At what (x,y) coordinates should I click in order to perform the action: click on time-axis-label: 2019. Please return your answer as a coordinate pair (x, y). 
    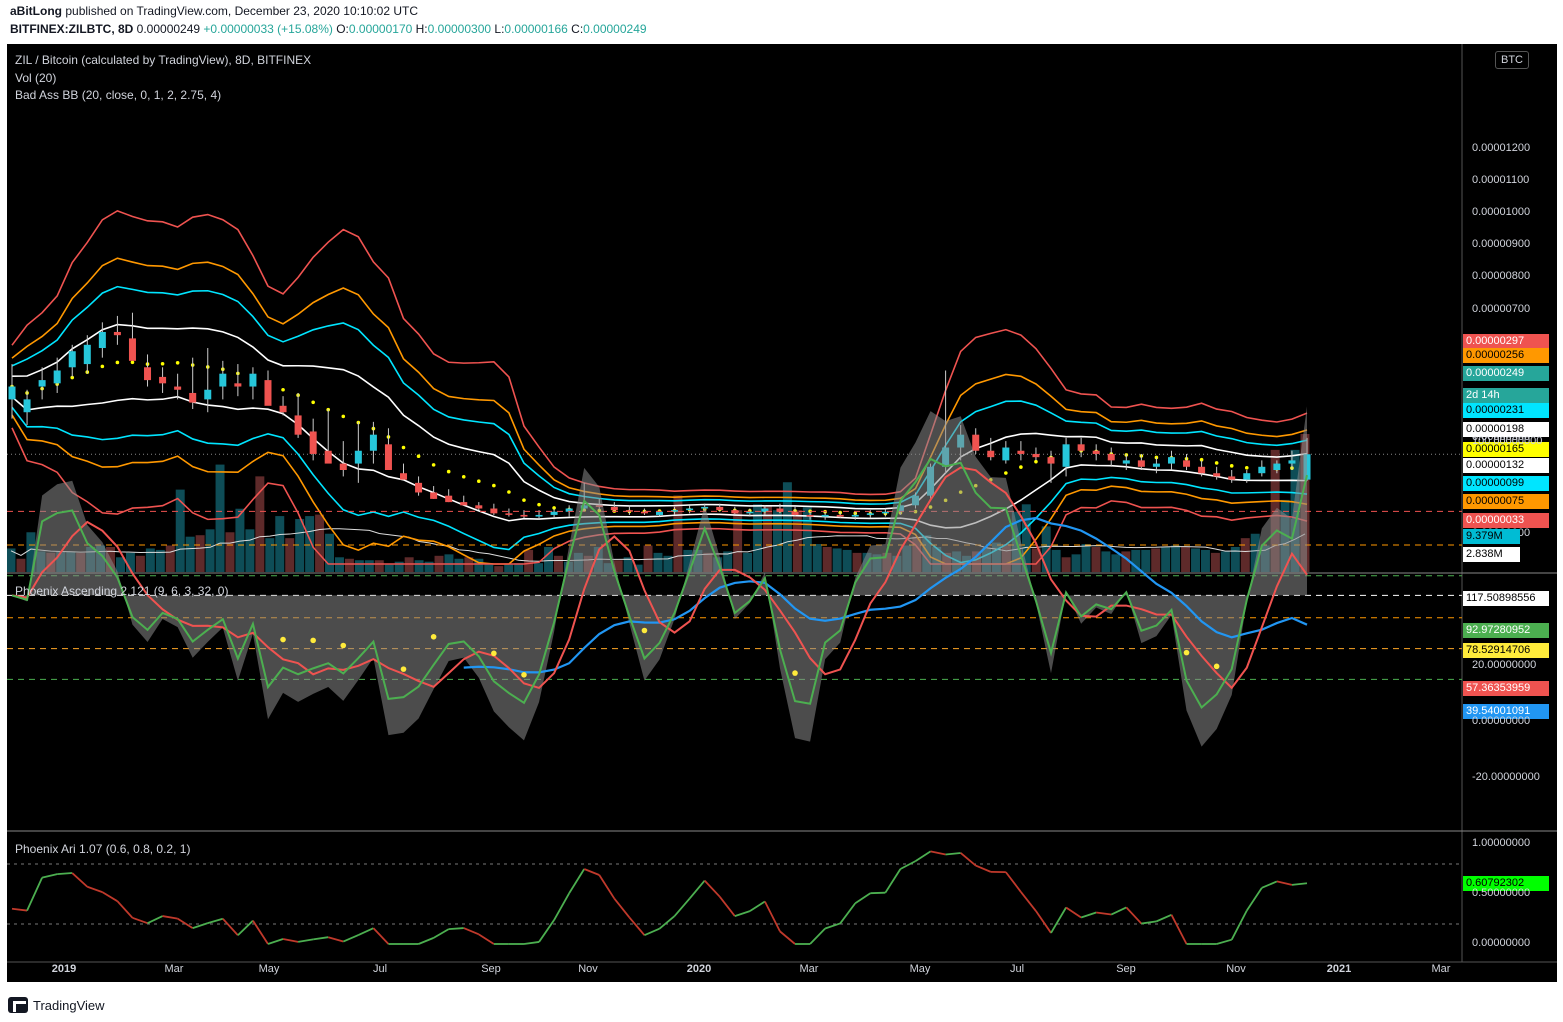
    Looking at the image, I should click on (64, 969).